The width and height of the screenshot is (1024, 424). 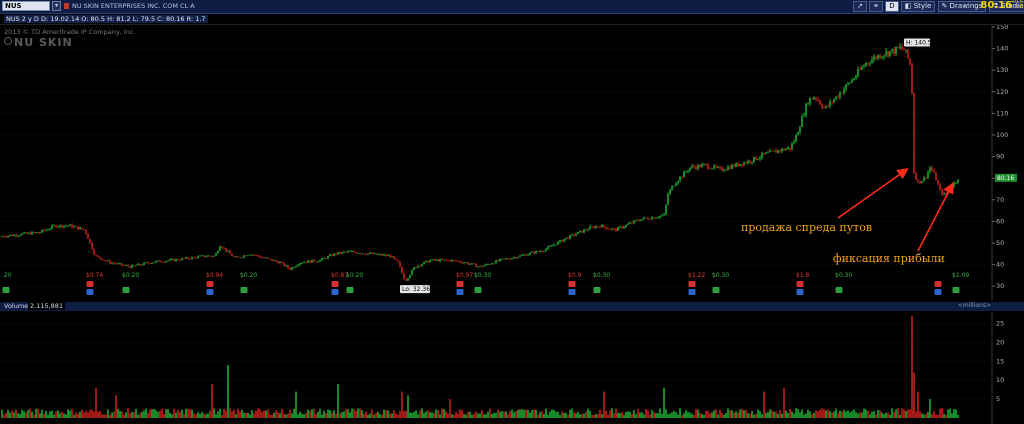 I want to click on drawings-button: ✎ Drawings, so click(x=962, y=6).